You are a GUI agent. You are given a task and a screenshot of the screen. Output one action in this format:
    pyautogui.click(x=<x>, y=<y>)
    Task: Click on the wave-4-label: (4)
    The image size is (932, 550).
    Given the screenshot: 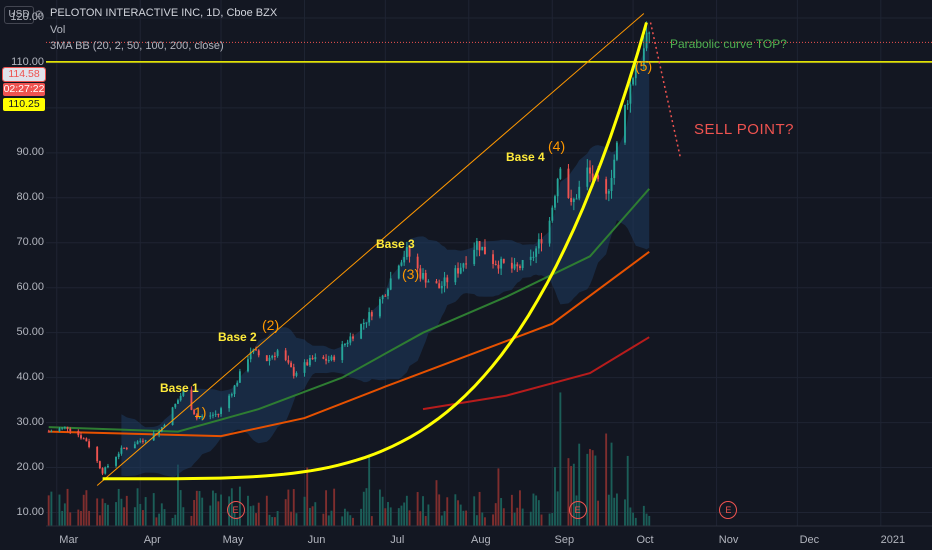 What is the action you would take?
    pyautogui.click(x=557, y=146)
    